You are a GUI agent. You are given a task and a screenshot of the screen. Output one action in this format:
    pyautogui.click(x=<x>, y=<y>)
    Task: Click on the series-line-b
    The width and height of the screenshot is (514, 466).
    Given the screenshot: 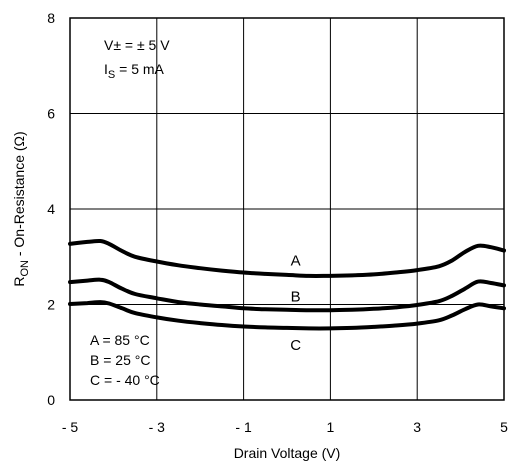 What is the action you would take?
    pyautogui.click(x=287, y=295)
    